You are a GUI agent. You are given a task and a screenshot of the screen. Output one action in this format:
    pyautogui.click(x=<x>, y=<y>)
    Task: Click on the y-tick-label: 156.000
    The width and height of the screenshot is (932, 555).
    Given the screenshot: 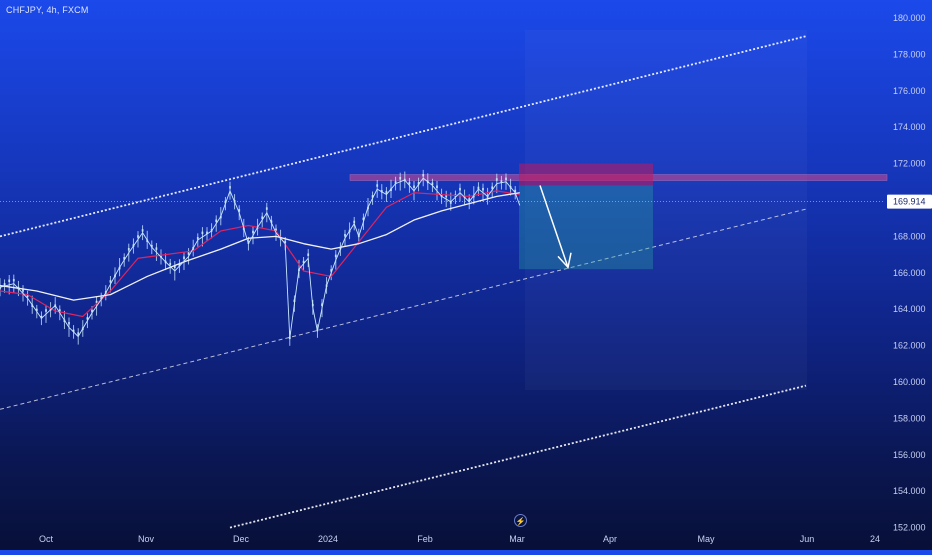 What is the action you would take?
    pyautogui.click(x=909, y=455)
    